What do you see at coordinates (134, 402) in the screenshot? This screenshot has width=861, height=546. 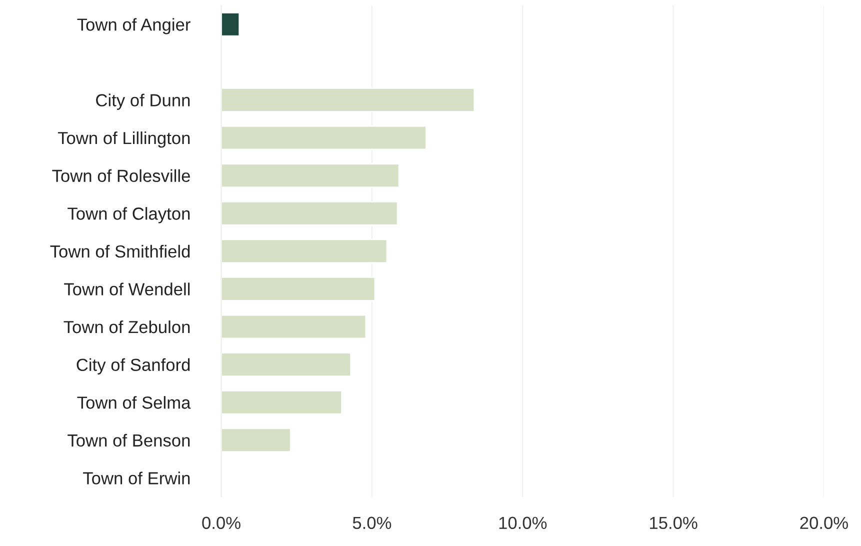 I see `y-tick-label: Town of Selma` at bounding box center [134, 402].